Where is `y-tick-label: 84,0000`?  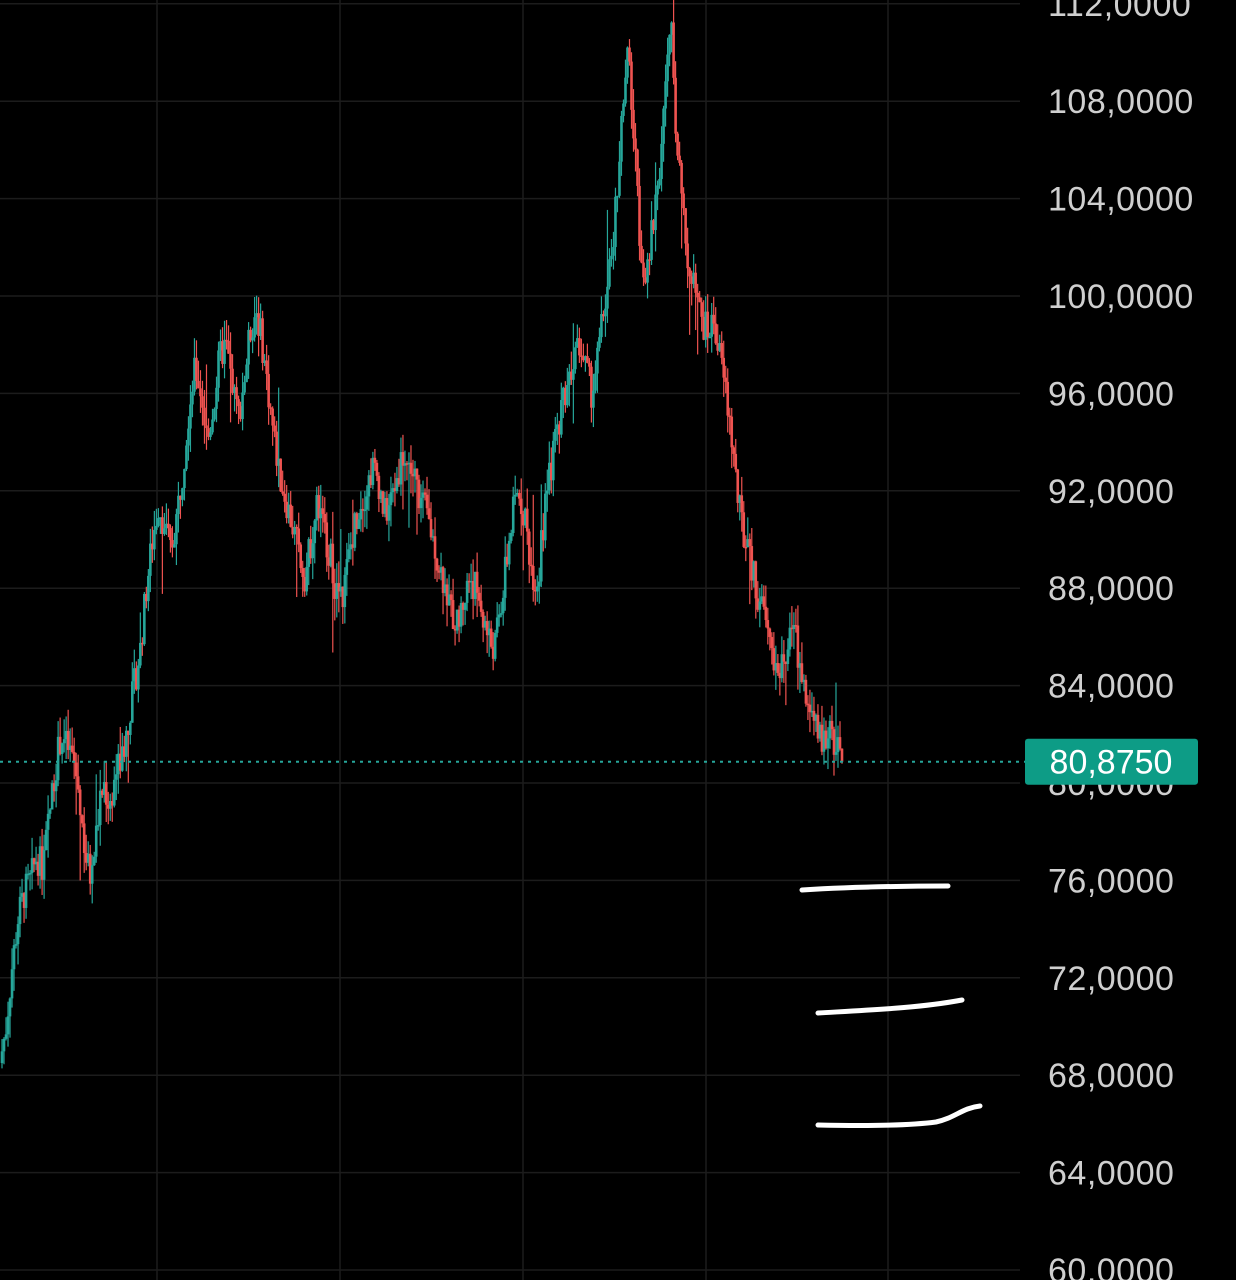
y-tick-label: 84,0000 is located at coordinates (1111, 687).